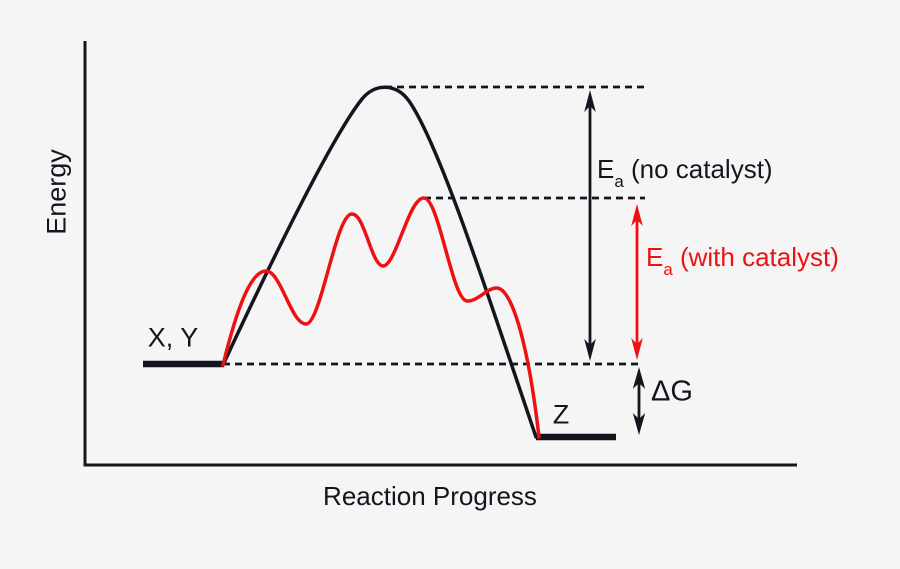 The height and width of the screenshot is (569, 900). I want to click on ea-no-catalyst-arrowhead-top, so click(590, 101).